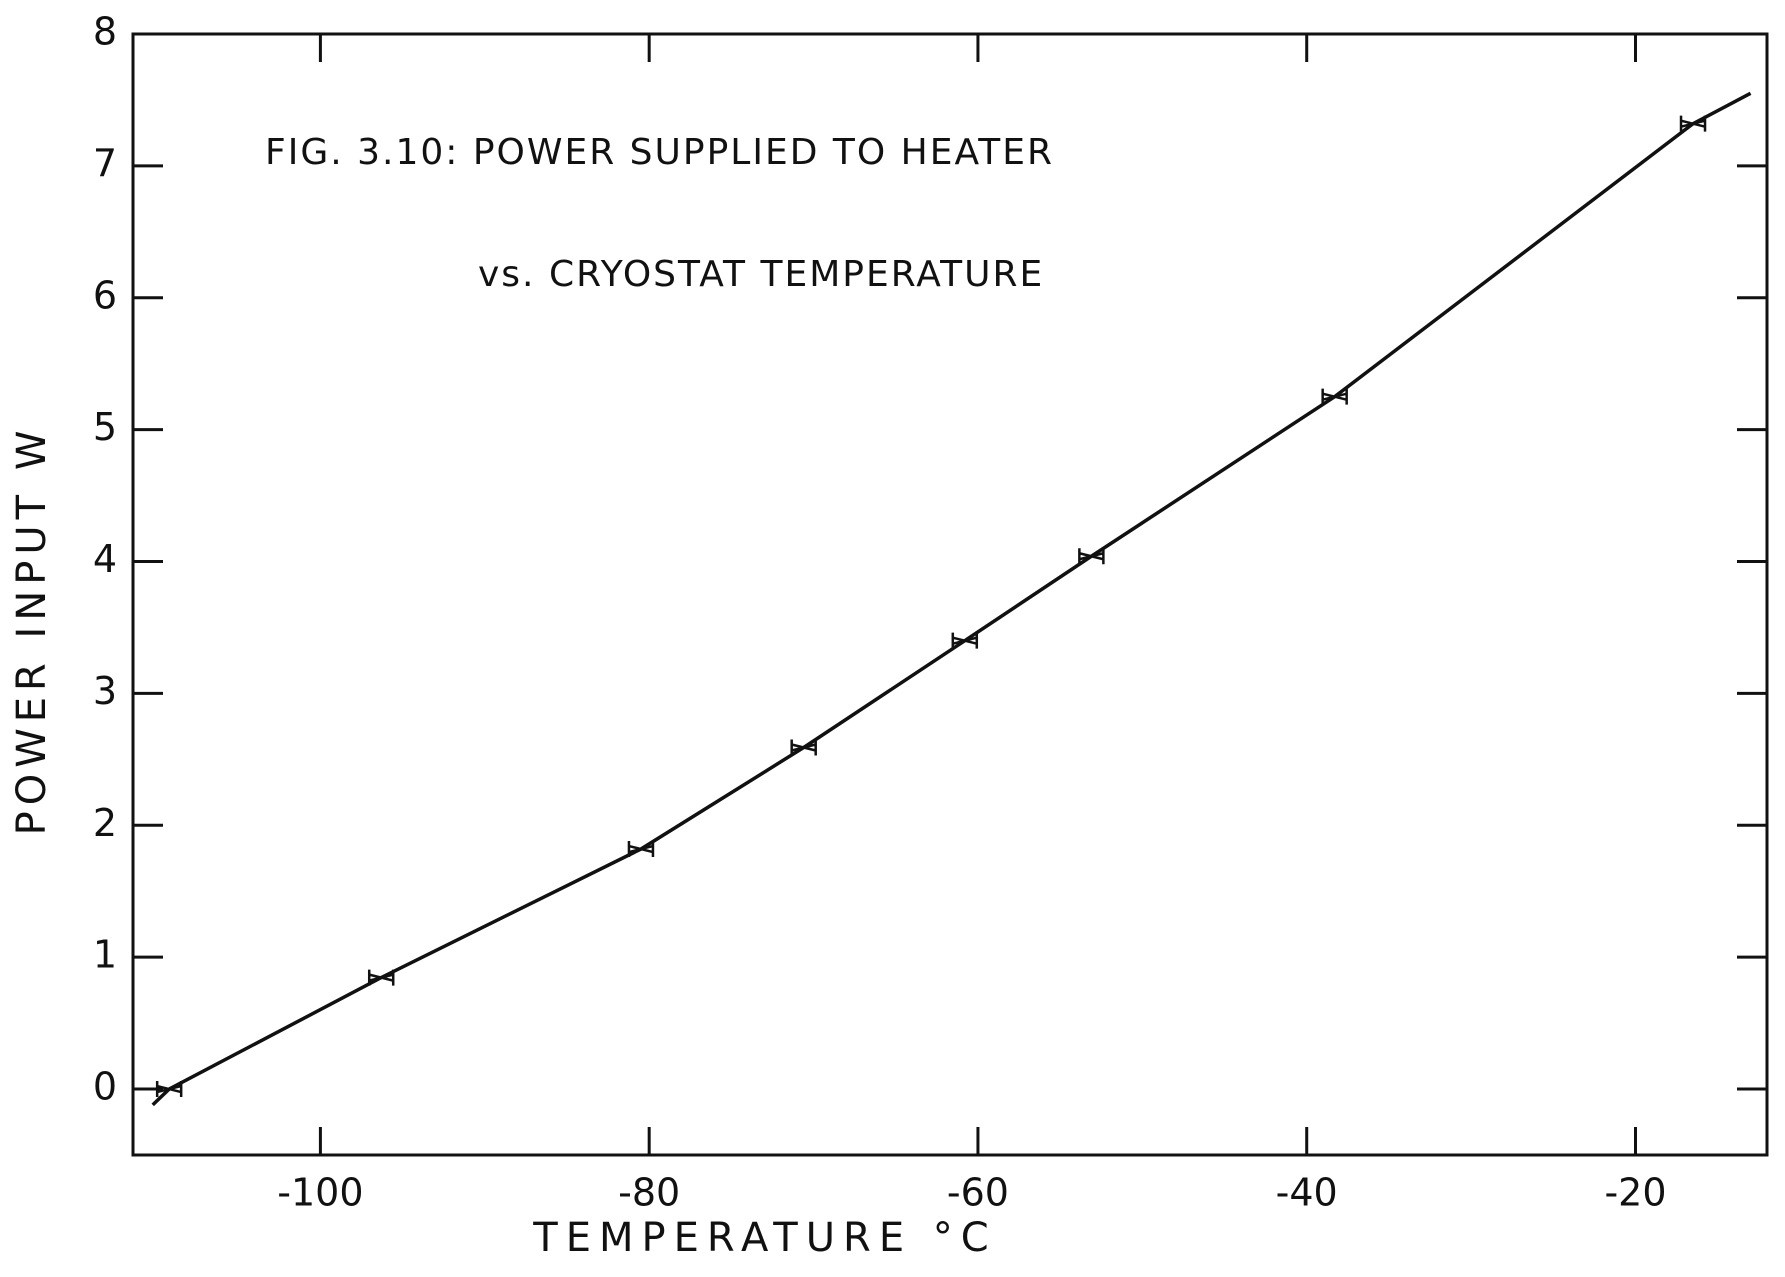 Image resolution: width=1785 pixels, height=1277 pixels. What do you see at coordinates (649, 1193) in the screenshot?
I see `x-tick-label: -80` at bounding box center [649, 1193].